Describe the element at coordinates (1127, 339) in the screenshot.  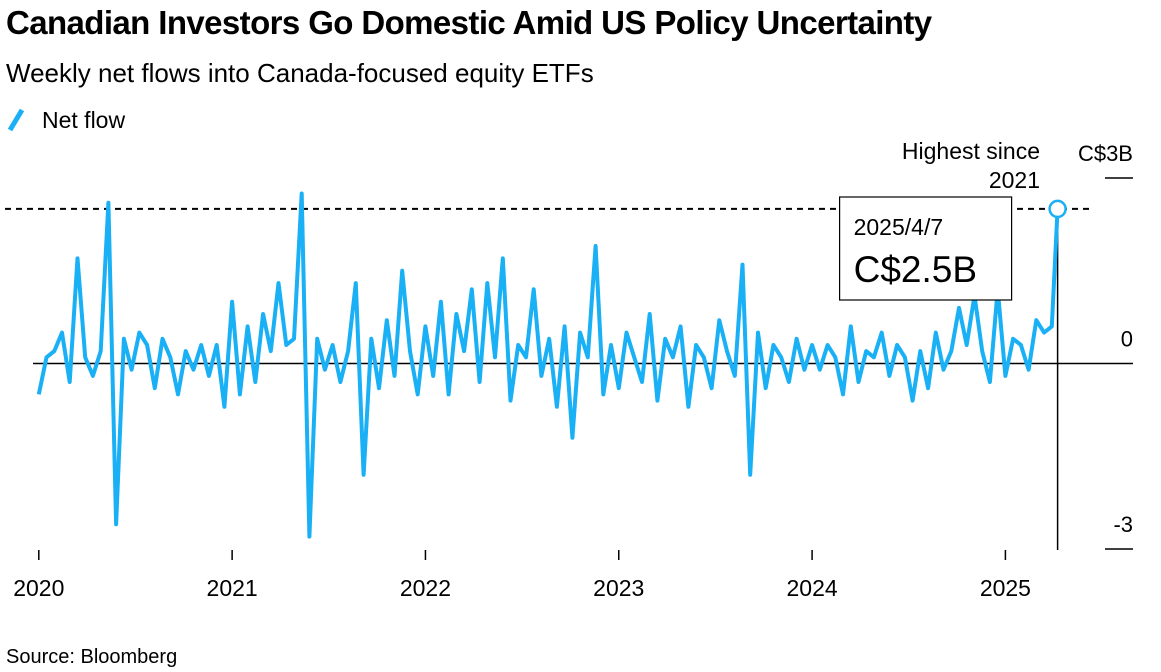
I see `y-tick-label: 0` at that location.